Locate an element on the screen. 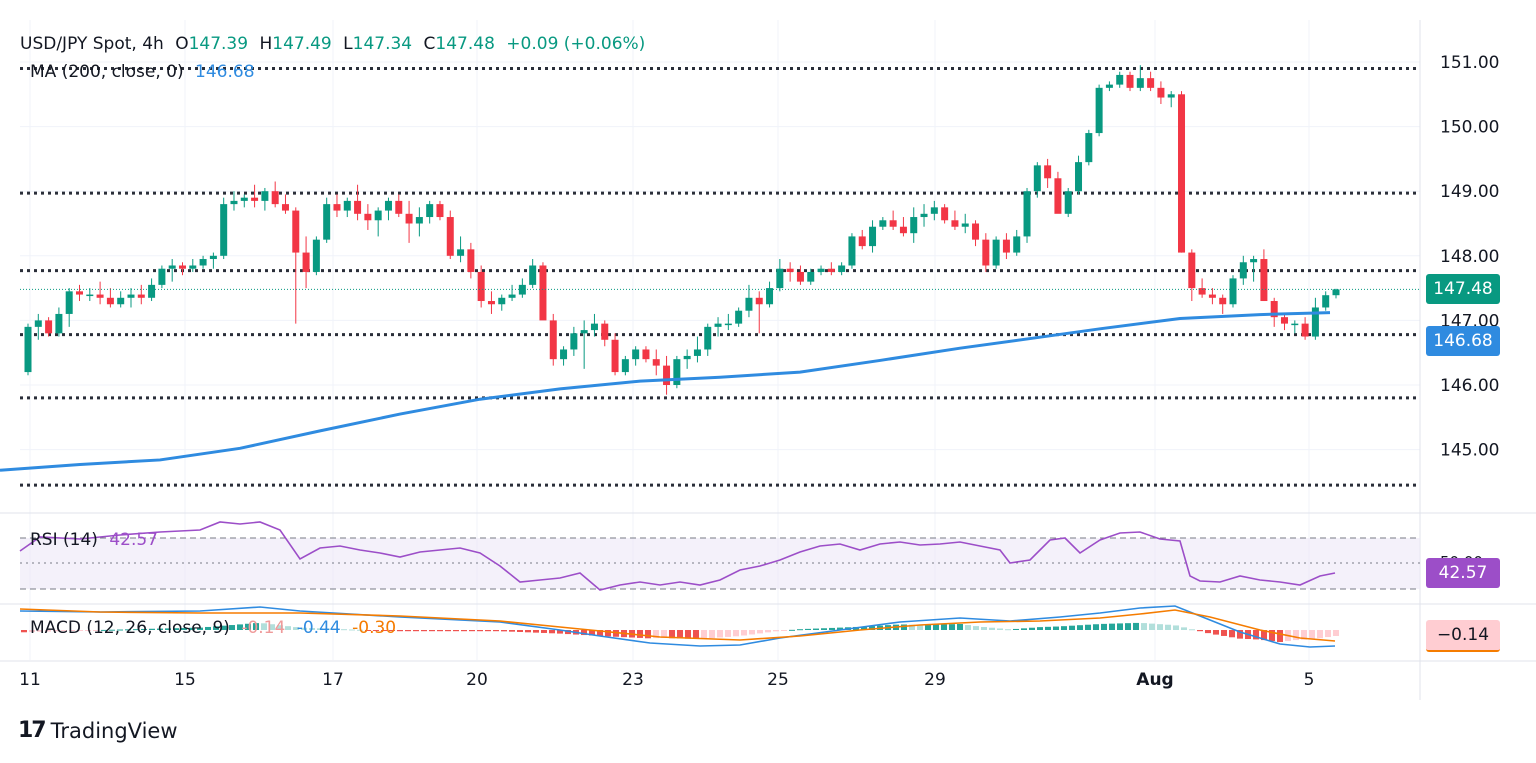  close-label: C147.48 is located at coordinates (459, 44).